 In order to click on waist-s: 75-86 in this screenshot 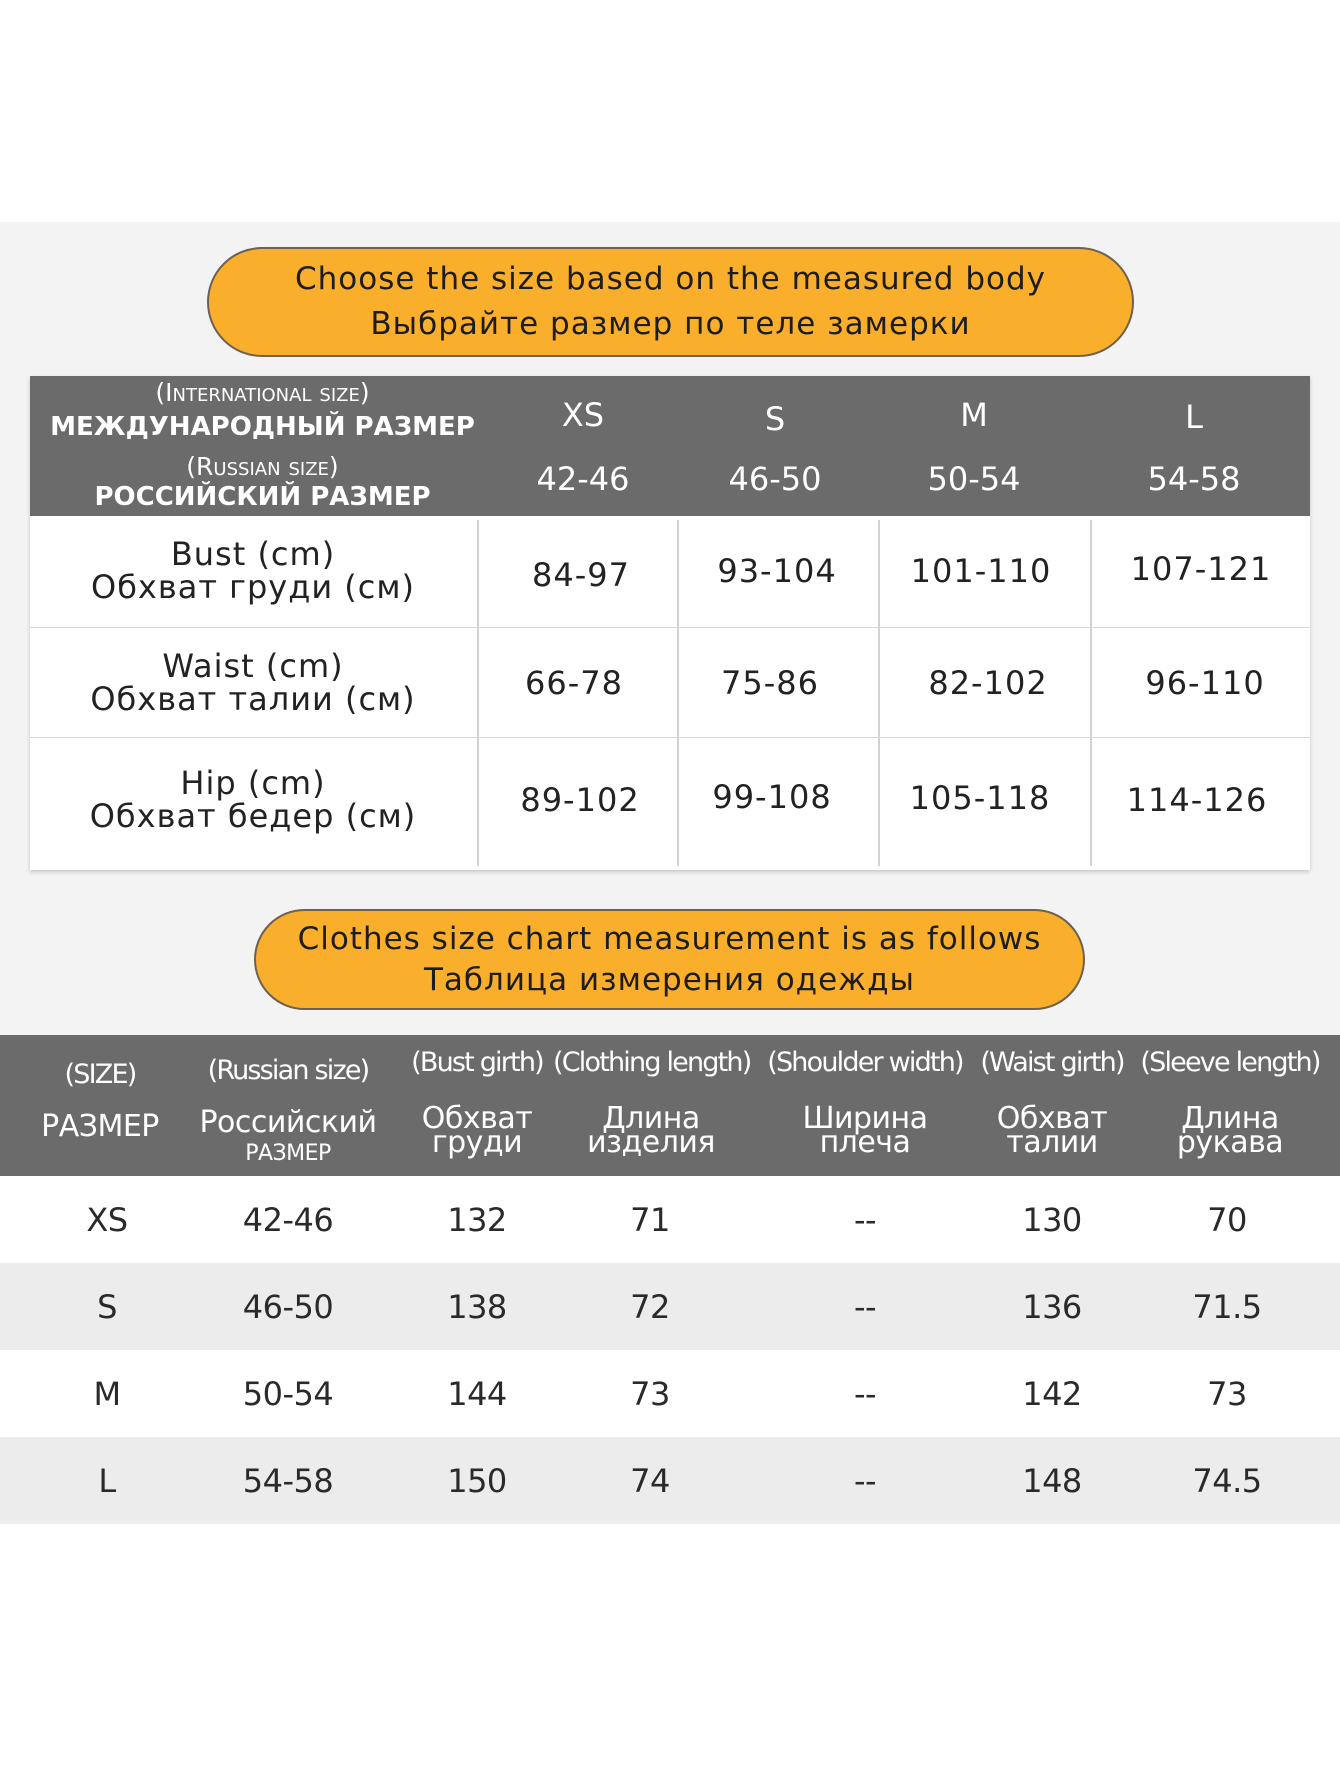, I will do `click(770, 683)`.